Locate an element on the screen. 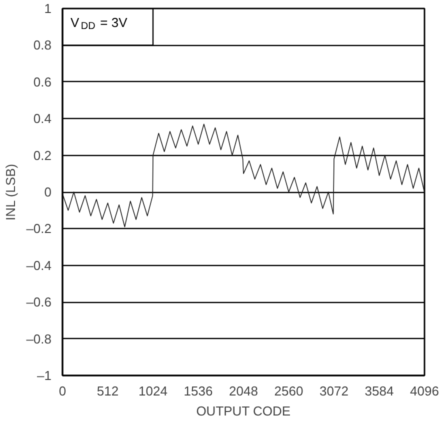 The image size is (446, 421). x-axis-title: OUTPUT CODE is located at coordinates (243, 411).